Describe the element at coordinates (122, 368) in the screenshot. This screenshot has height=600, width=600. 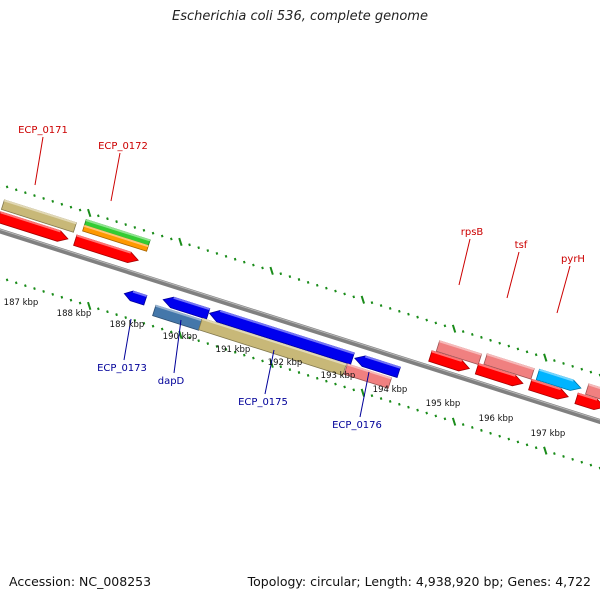
I see `callout-ecp0173-label: ECP_0173` at that location.